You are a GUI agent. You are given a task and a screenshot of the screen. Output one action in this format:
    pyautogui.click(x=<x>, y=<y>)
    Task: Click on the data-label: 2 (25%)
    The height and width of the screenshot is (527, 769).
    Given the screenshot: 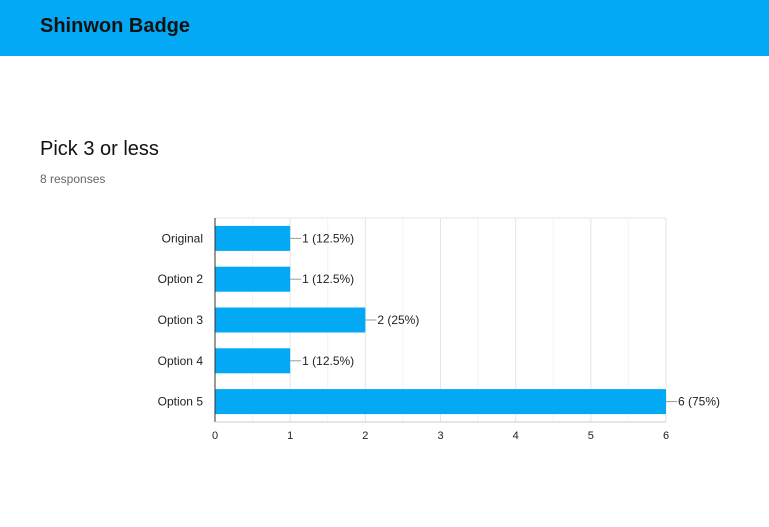 What is the action you would take?
    pyautogui.click(x=398, y=320)
    